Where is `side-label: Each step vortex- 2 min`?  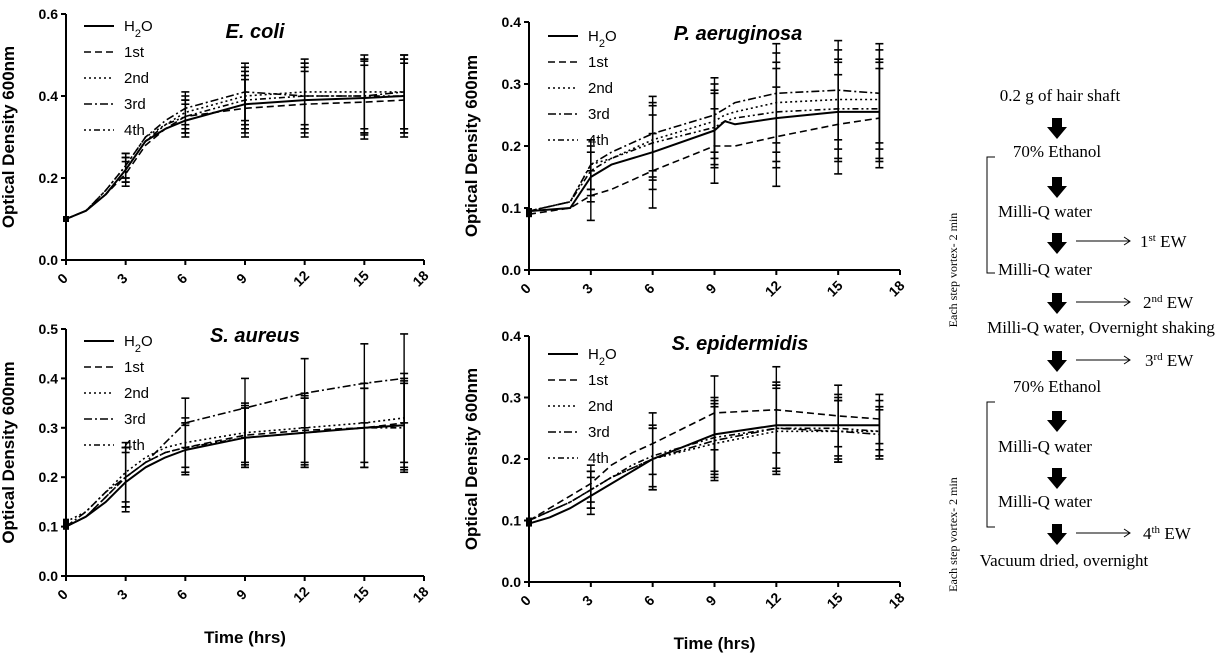 side-label: Each step vortex- 2 min is located at coordinates (953, 270).